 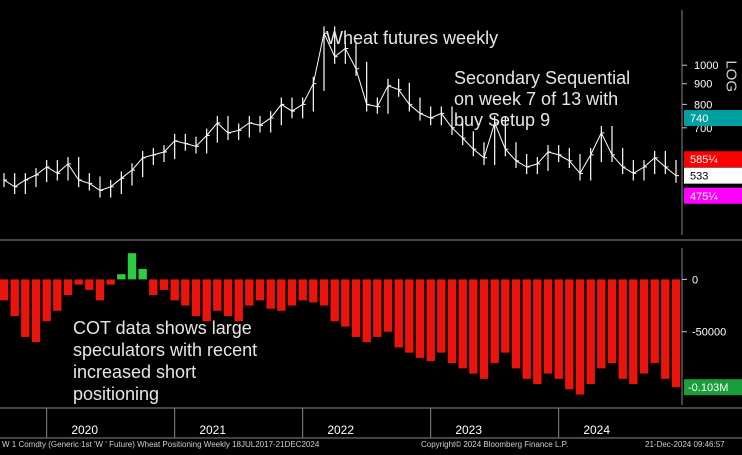 What do you see at coordinates (699, 177) in the screenshot?
I see `price-tag-label: 533` at bounding box center [699, 177].